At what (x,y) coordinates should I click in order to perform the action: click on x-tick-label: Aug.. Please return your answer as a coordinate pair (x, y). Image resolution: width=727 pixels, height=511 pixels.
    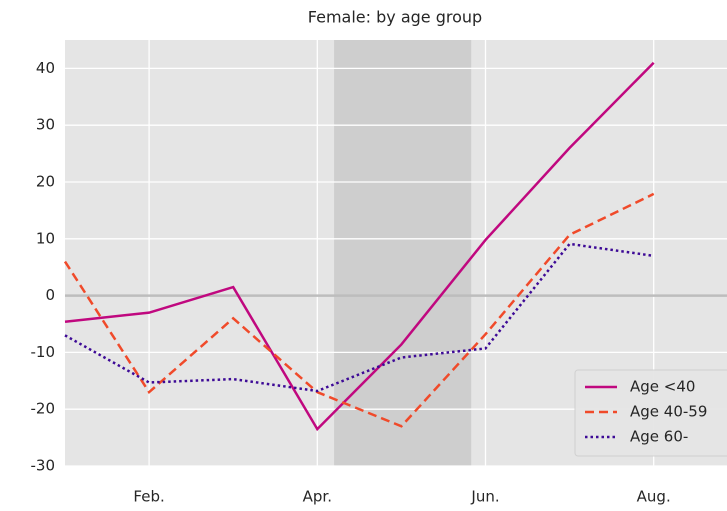
    Looking at the image, I should click on (654, 497).